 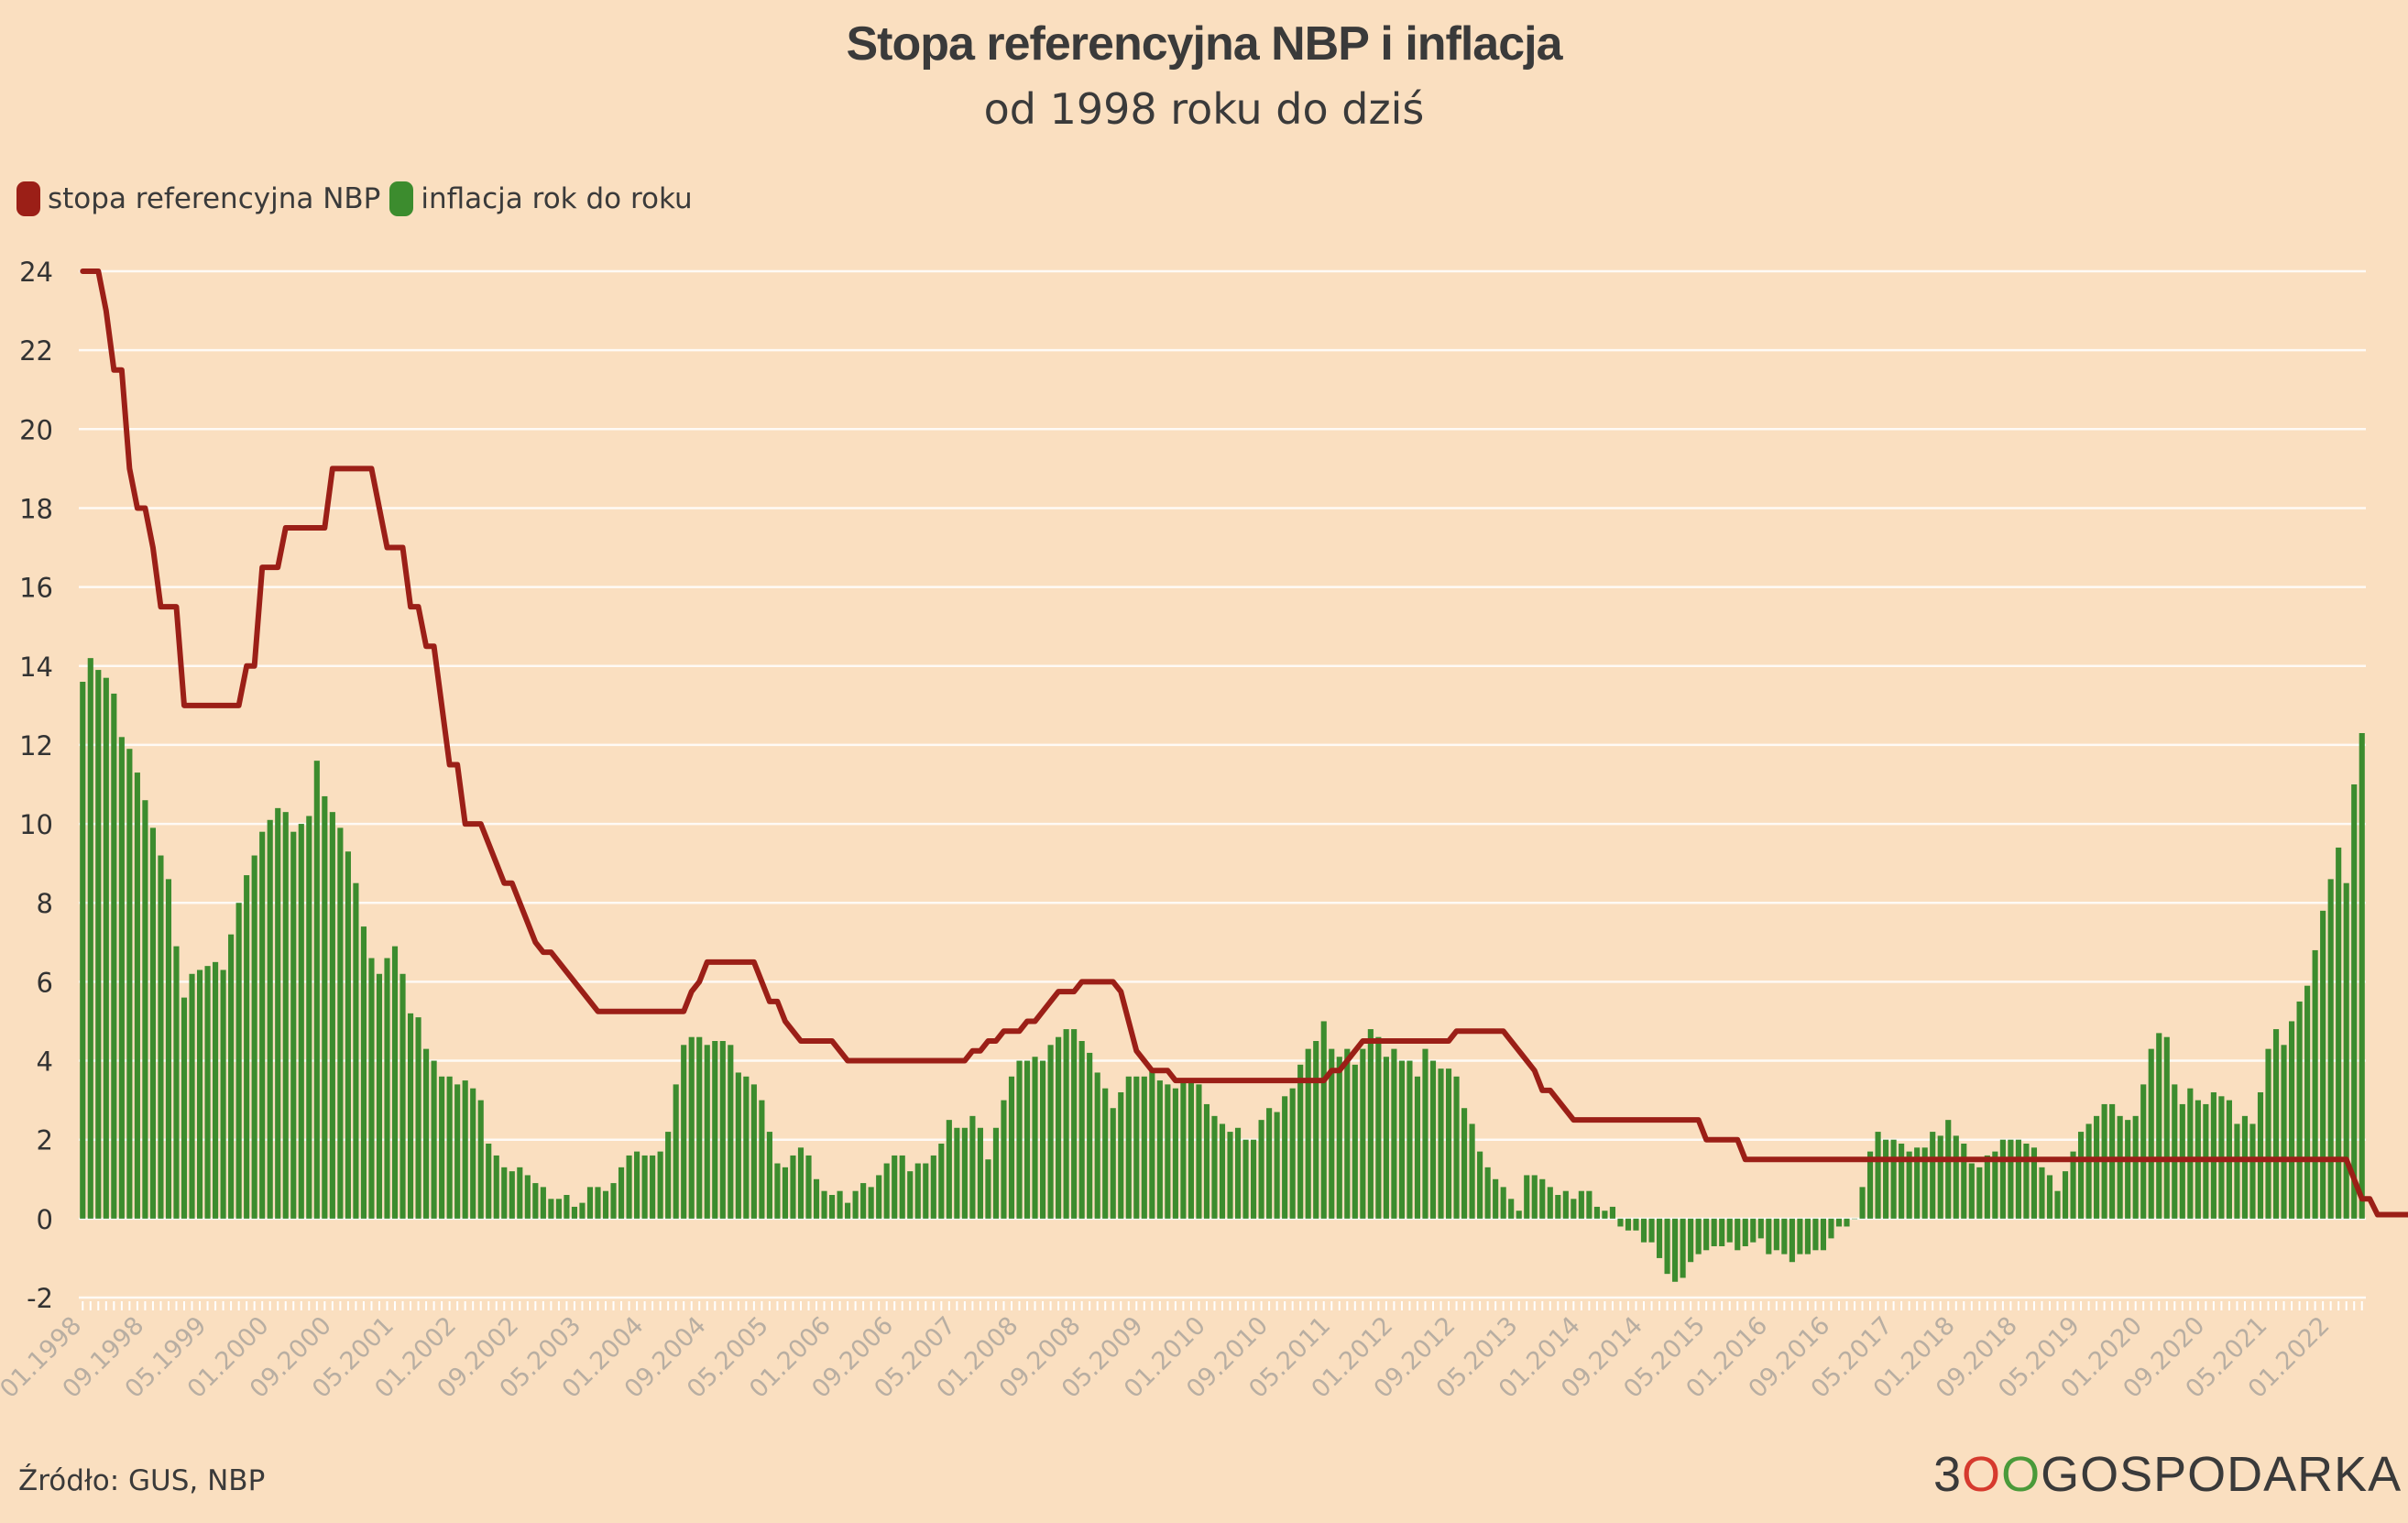 What do you see at coordinates (45, 982) in the screenshot?
I see `y-tick-label: 6` at bounding box center [45, 982].